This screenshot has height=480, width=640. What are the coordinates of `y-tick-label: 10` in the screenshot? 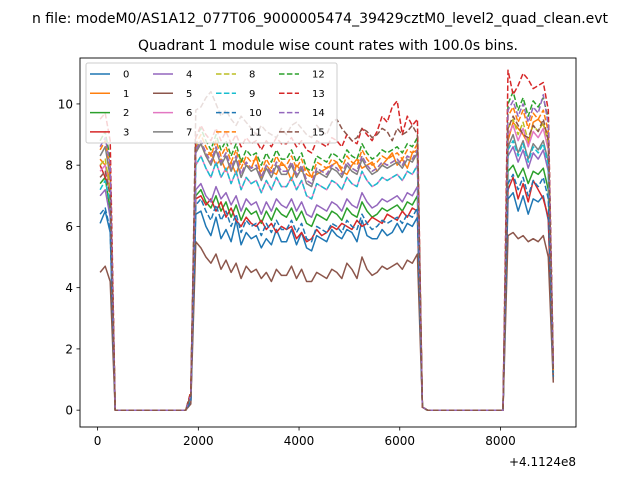 It's located at (65, 104).